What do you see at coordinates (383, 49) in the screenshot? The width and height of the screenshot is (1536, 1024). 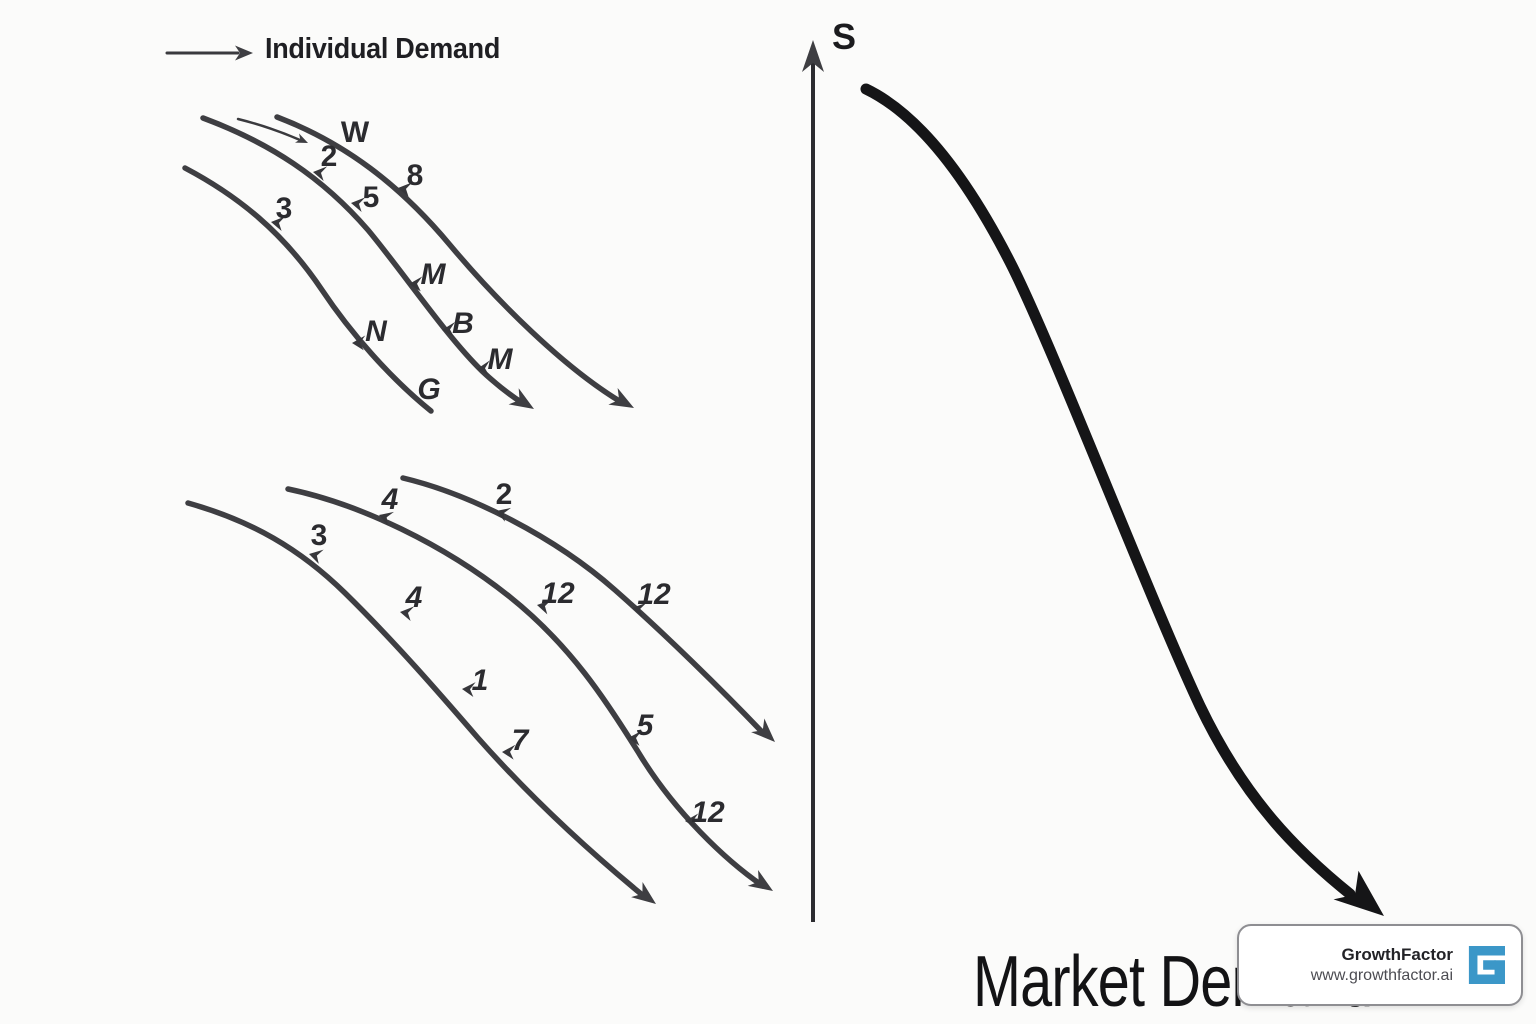 I see `legend-label: Individual Demand` at bounding box center [383, 49].